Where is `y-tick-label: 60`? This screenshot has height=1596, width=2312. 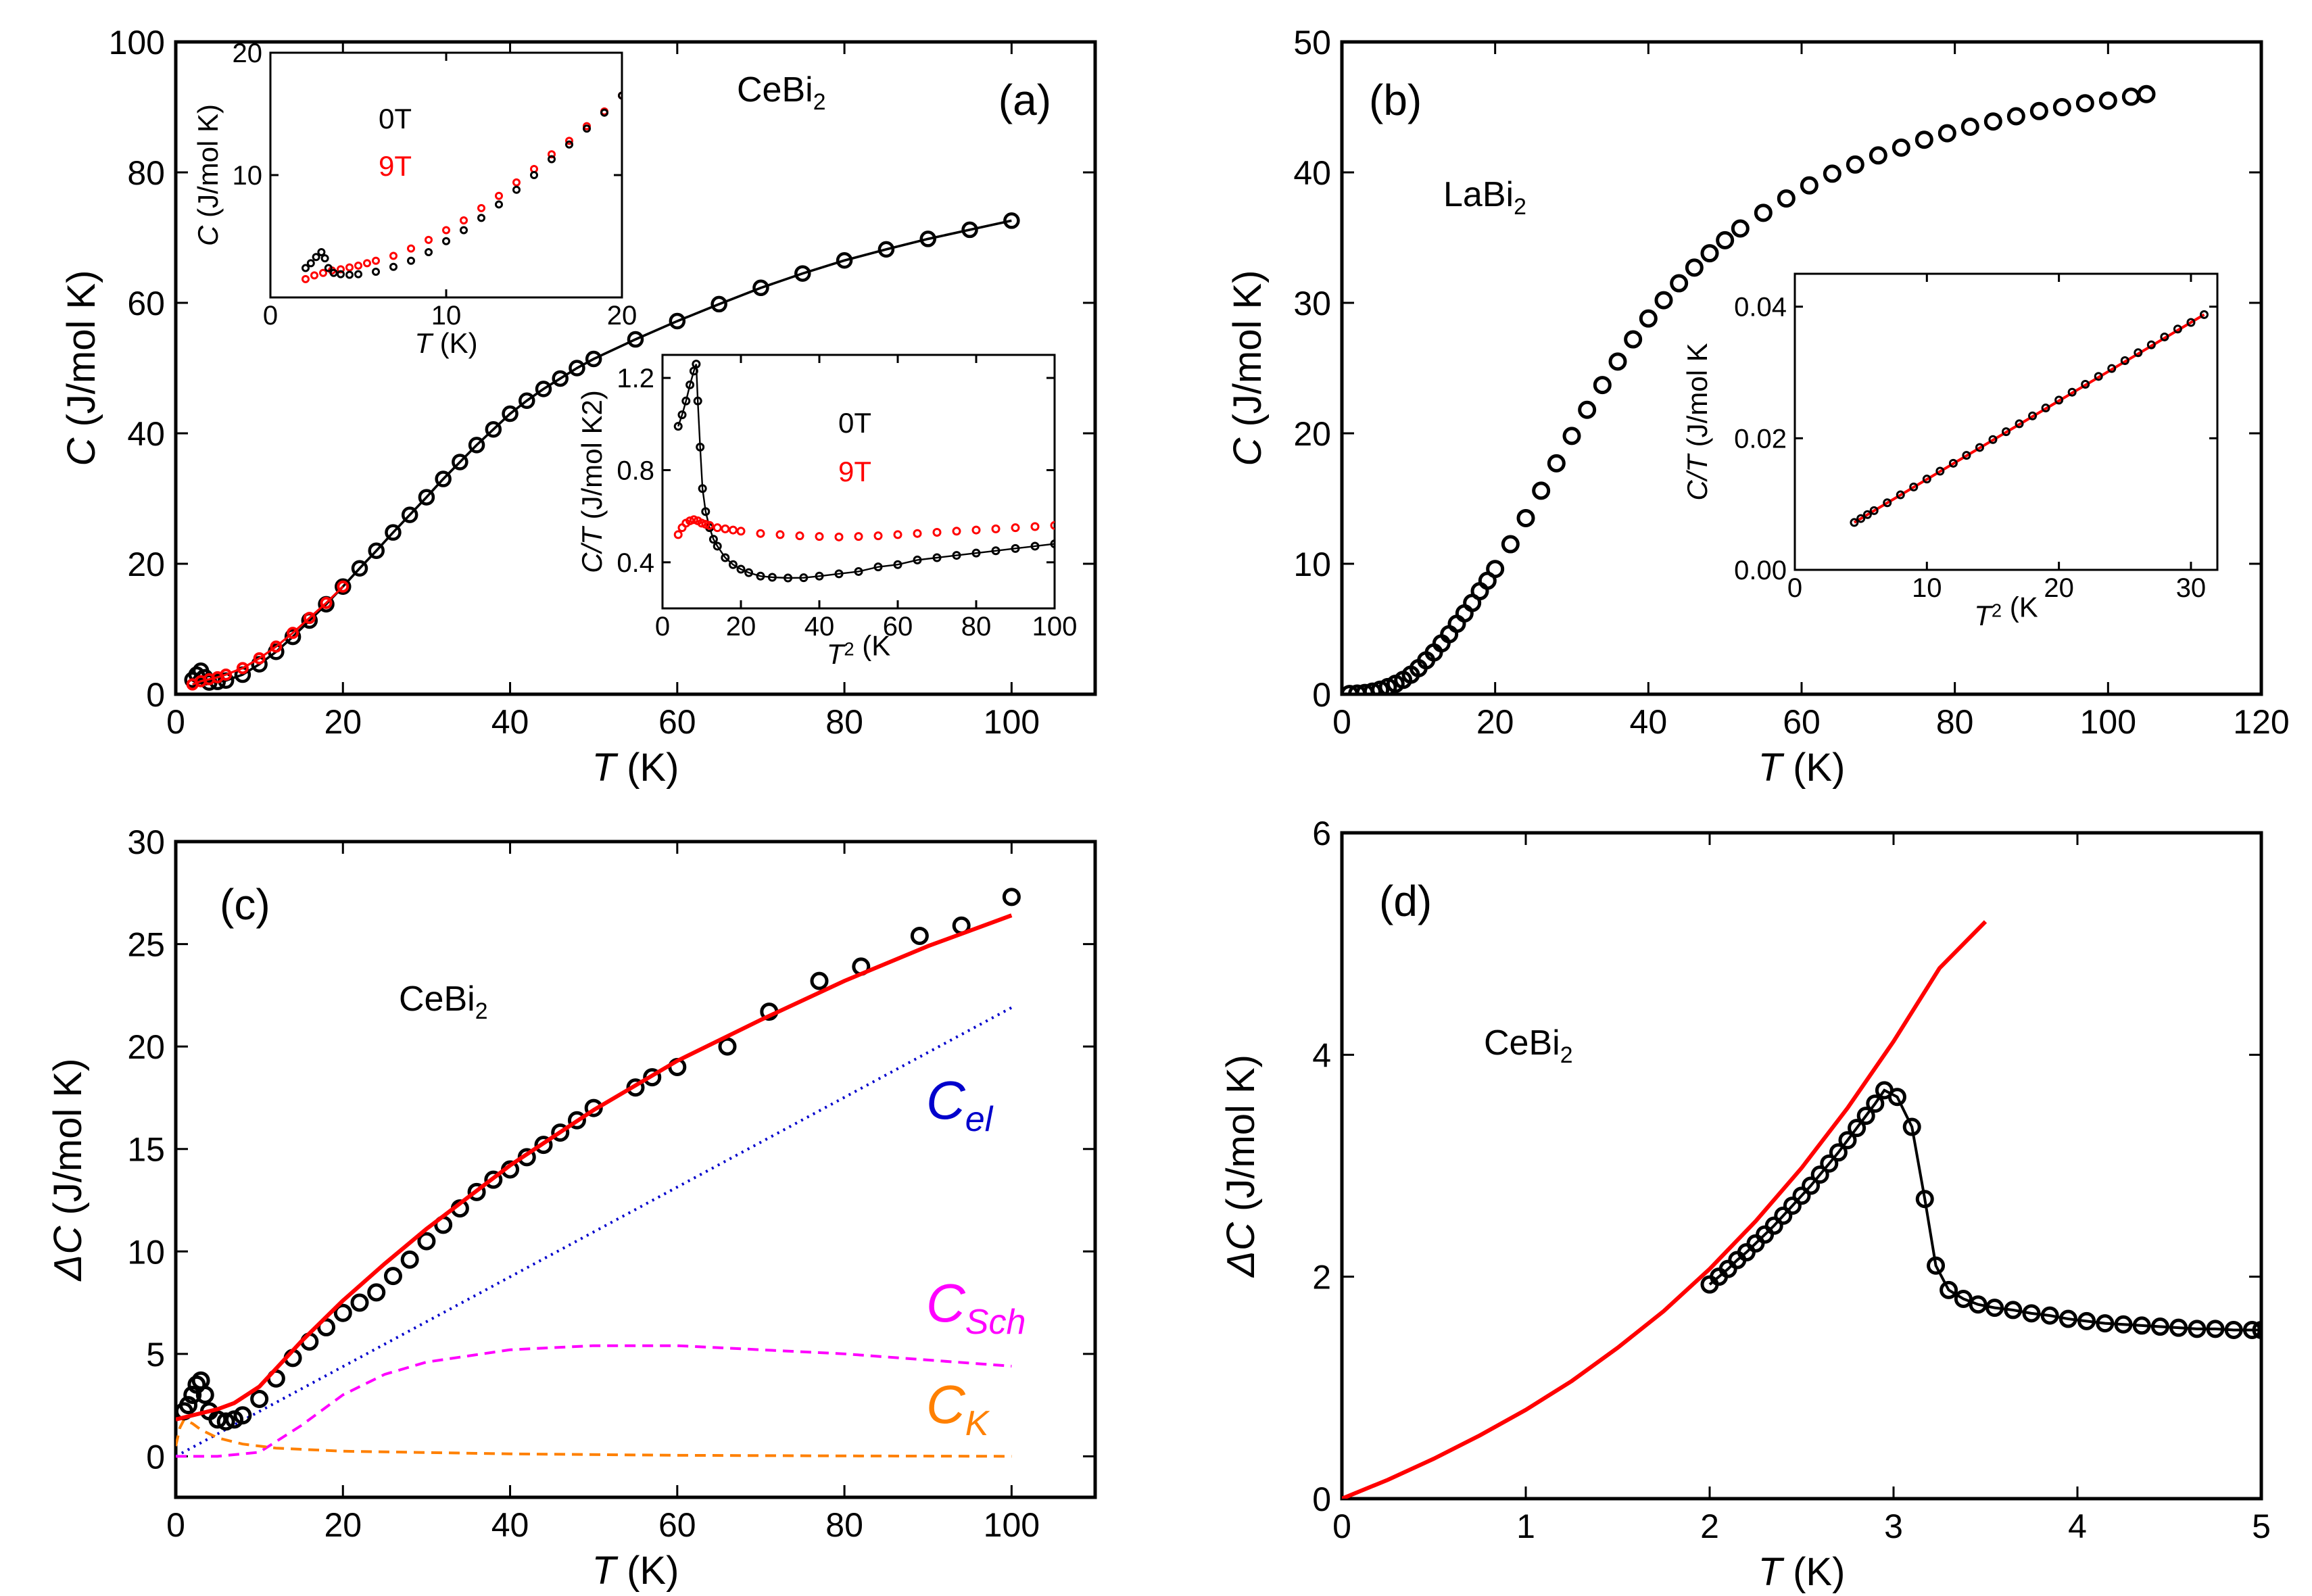
y-tick-label: 60 is located at coordinates (146, 304).